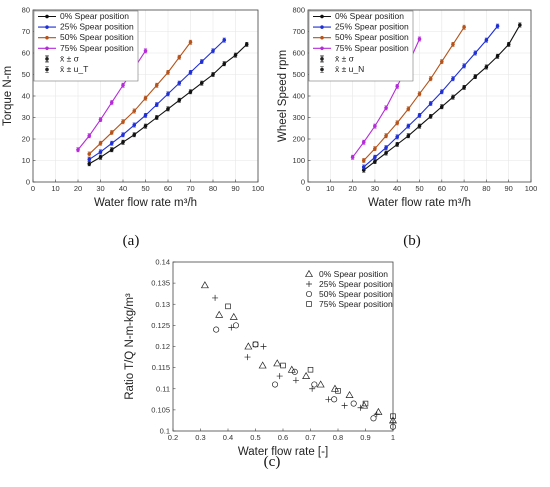 The width and height of the screenshot is (550, 487). Describe the element at coordinates (26, 96) in the screenshot. I see `y-tick-label: 40` at that location.